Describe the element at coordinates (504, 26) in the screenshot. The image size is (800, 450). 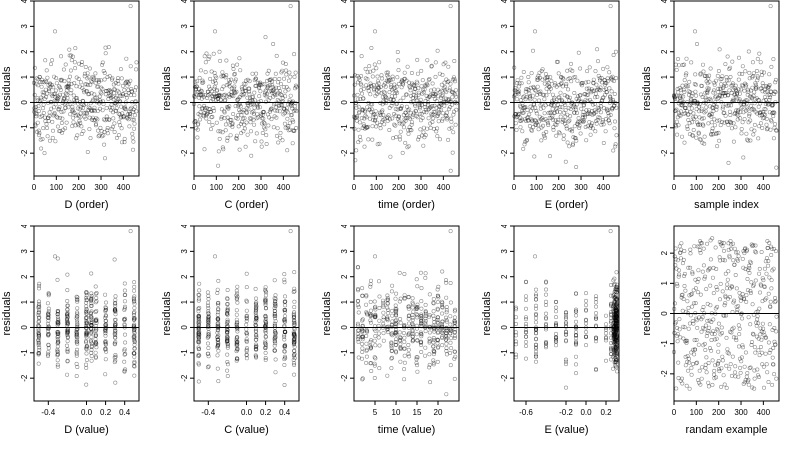
I see `y-tick-label: 3` at that location.